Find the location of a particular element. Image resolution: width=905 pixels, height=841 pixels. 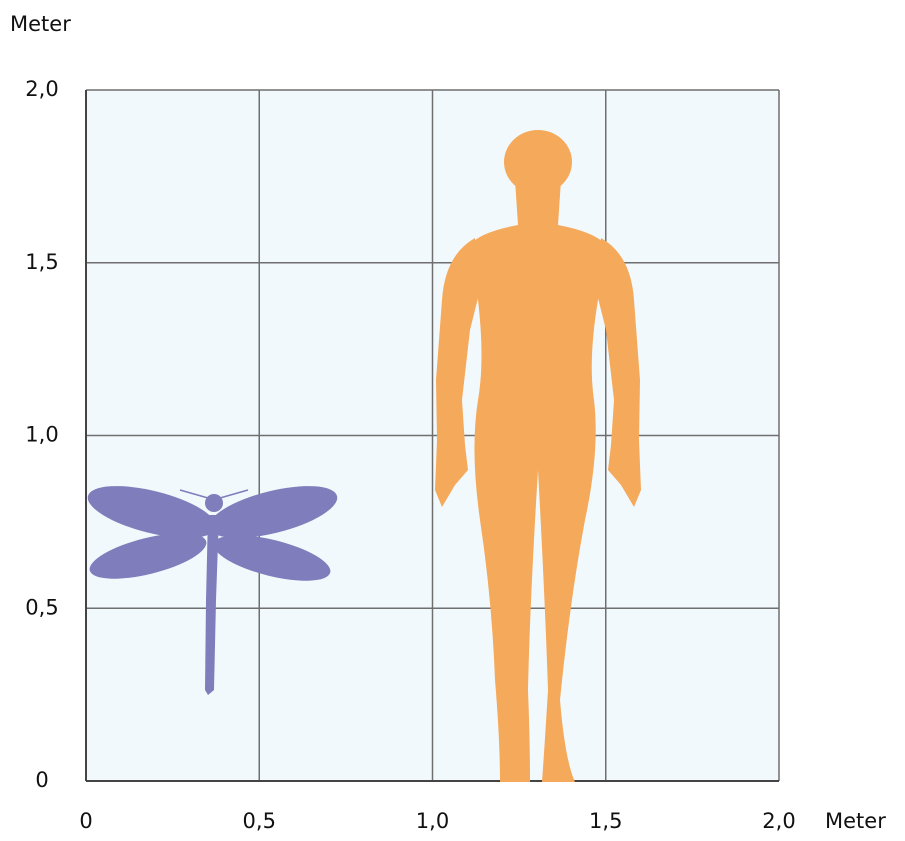

x-tick-label: 1,5 is located at coordinates (605, 821).